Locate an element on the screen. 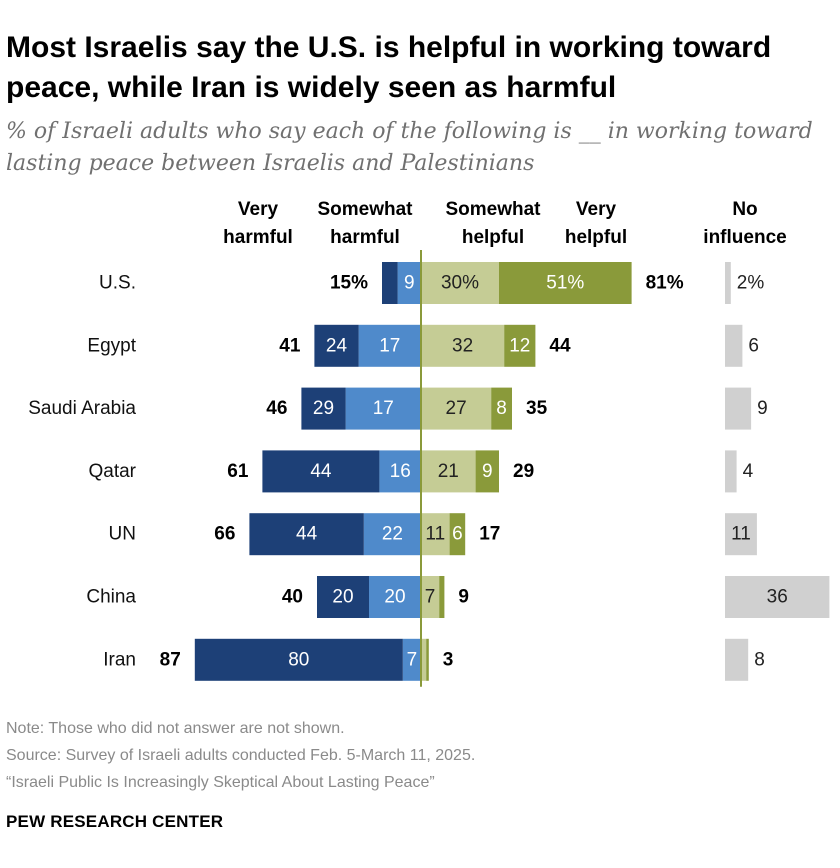  total-helpful-label: 81% is located at coordinates (665, 283).